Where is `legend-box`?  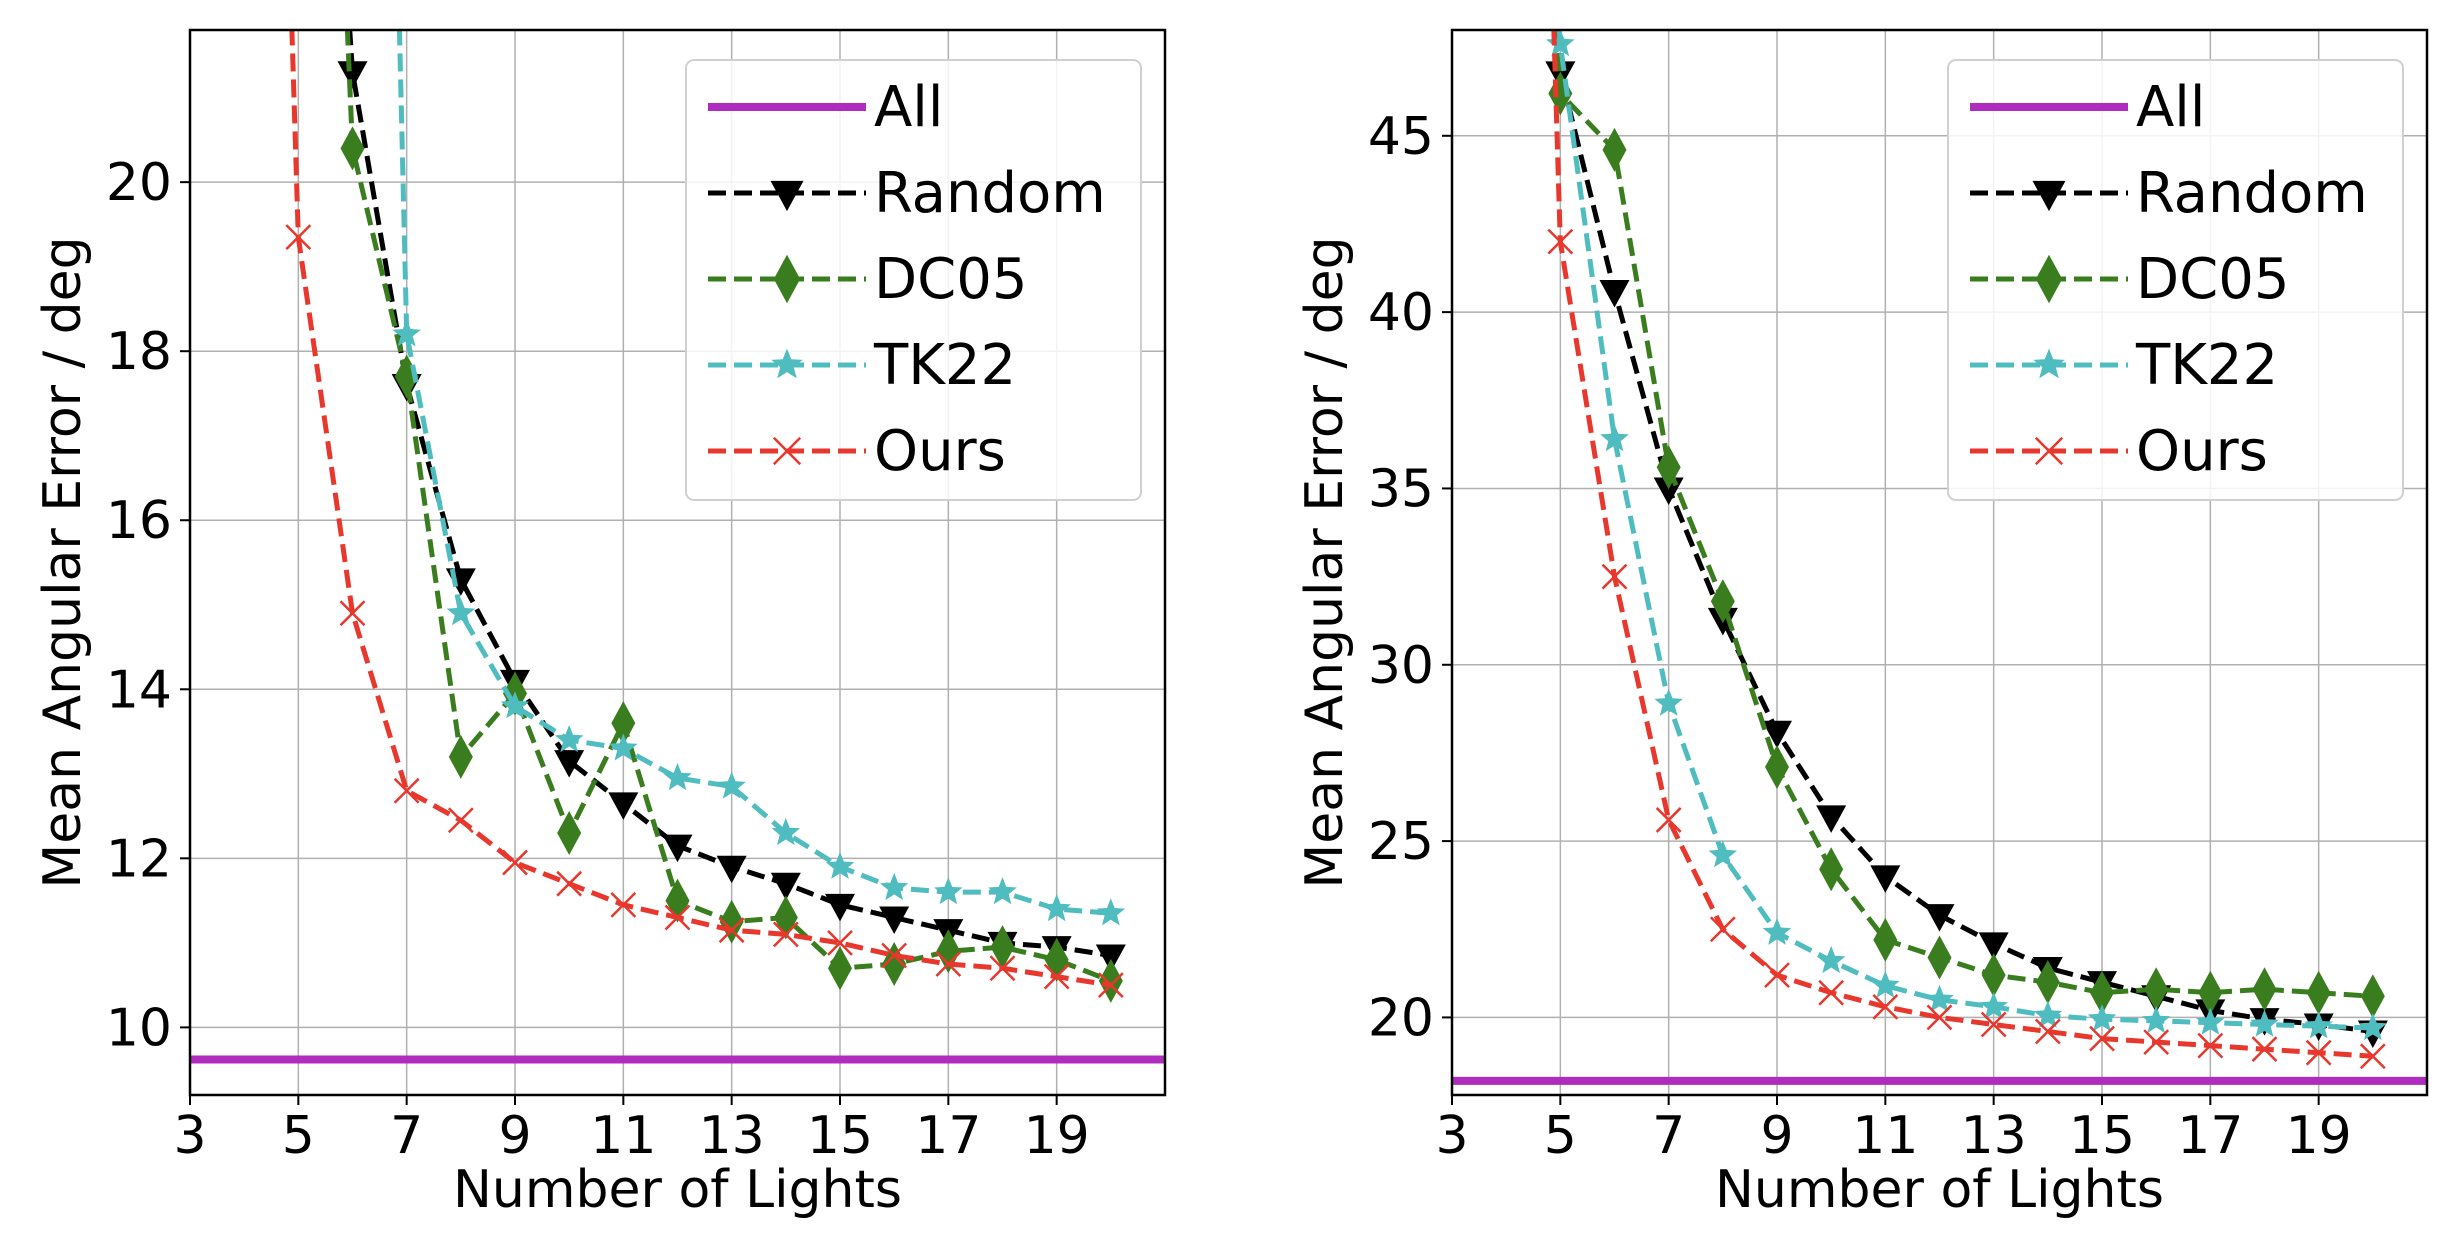
legend-box is located at coordinates (913, 280).